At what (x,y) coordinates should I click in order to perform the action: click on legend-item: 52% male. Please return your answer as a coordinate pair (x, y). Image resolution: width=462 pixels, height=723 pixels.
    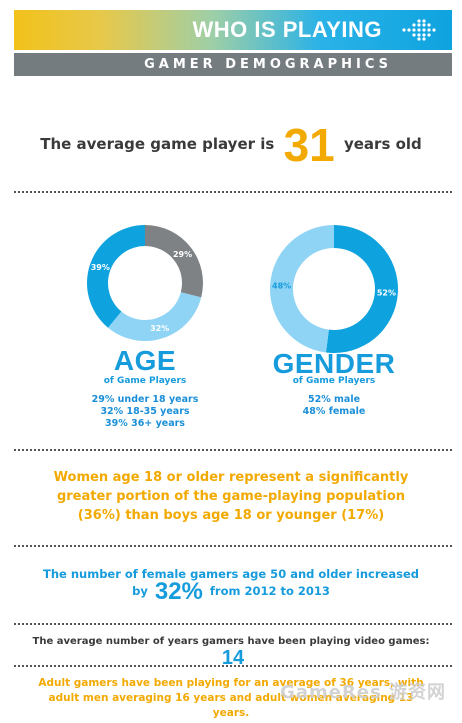
    Looking at the image, I should click on (334, 399).